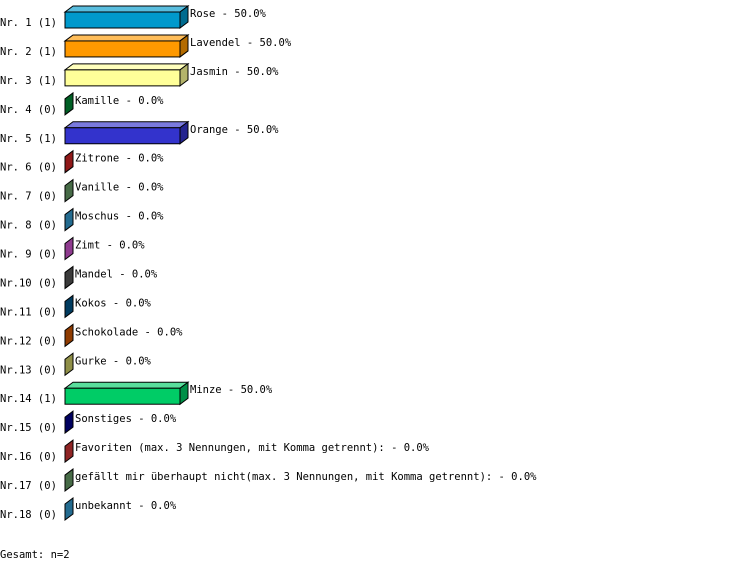  I want to click on row-label: Nr. 3 (1), so click(28, 81).